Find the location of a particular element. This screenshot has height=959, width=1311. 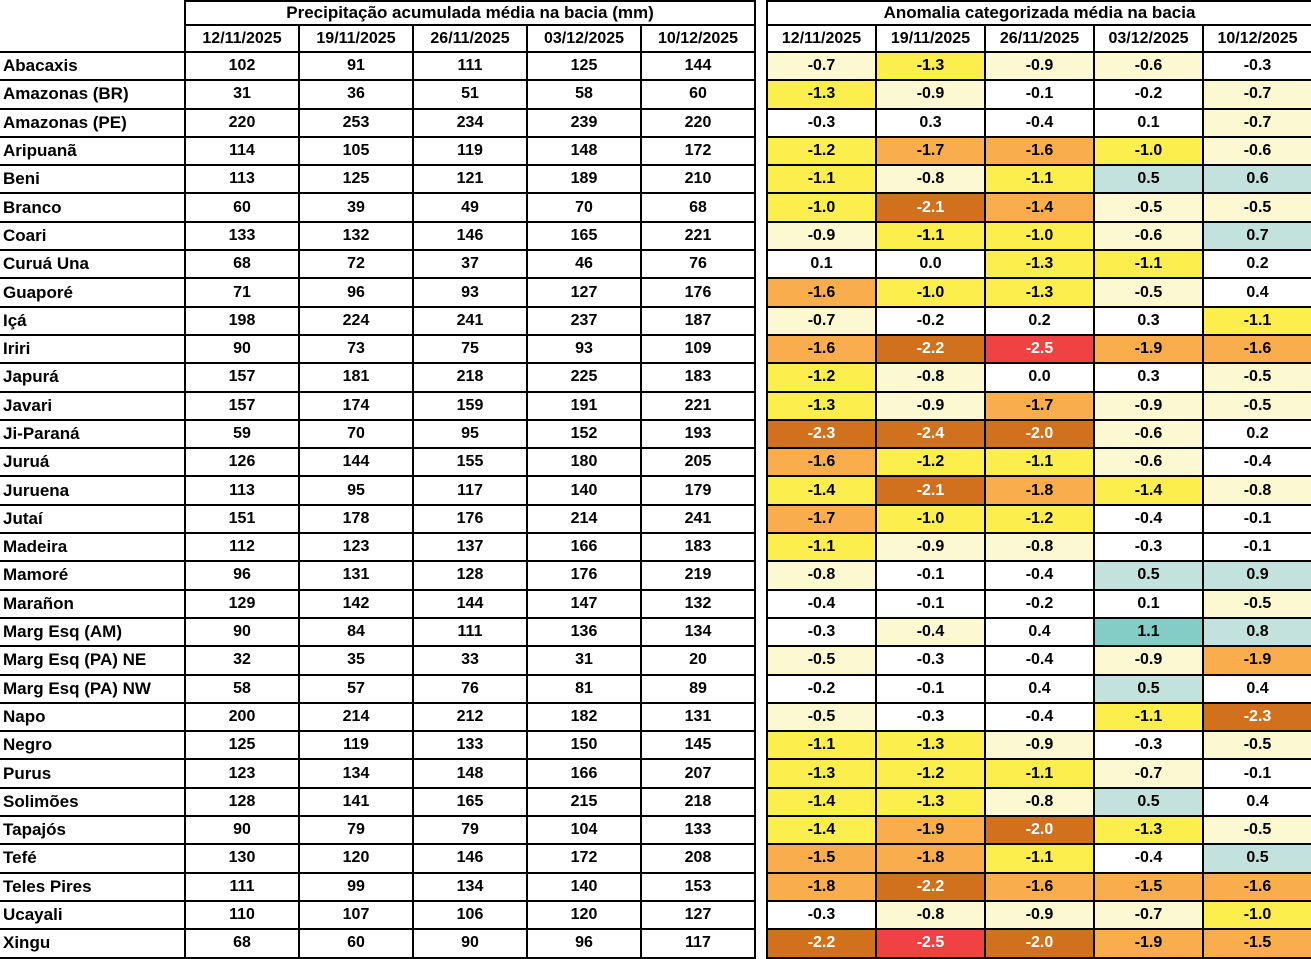

anomaly-cell: -1.3 is located at coordinates (821, 405).